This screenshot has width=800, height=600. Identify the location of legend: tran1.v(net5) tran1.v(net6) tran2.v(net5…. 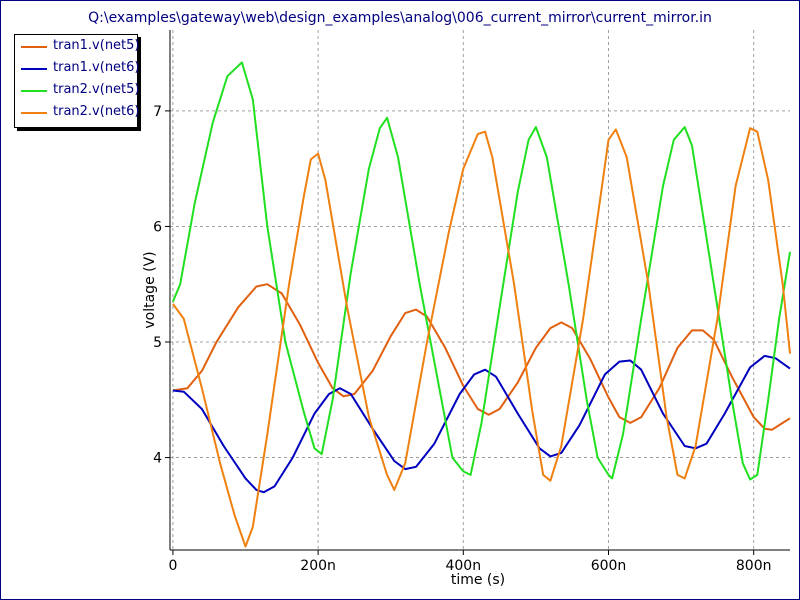
(77, 81).